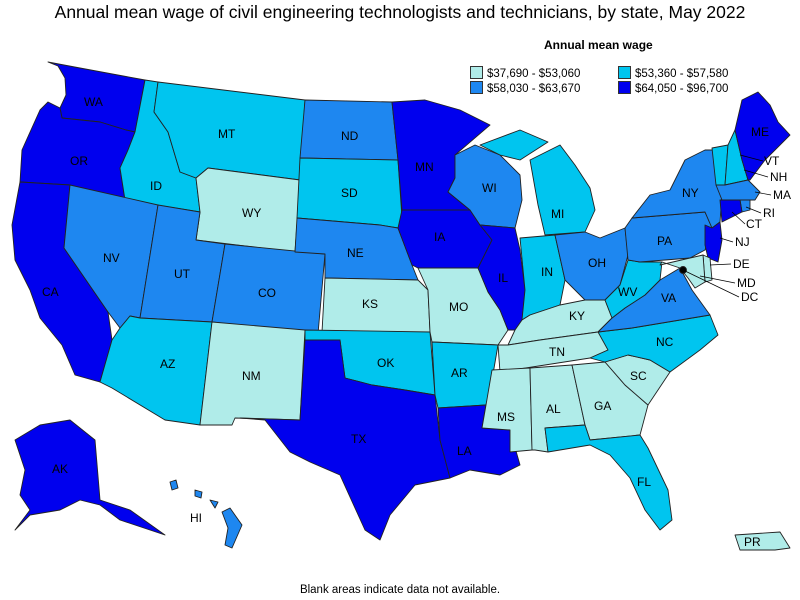 This screenshot has width=800, height=600. I want to click on label-MS: MS, so click(506, 417).